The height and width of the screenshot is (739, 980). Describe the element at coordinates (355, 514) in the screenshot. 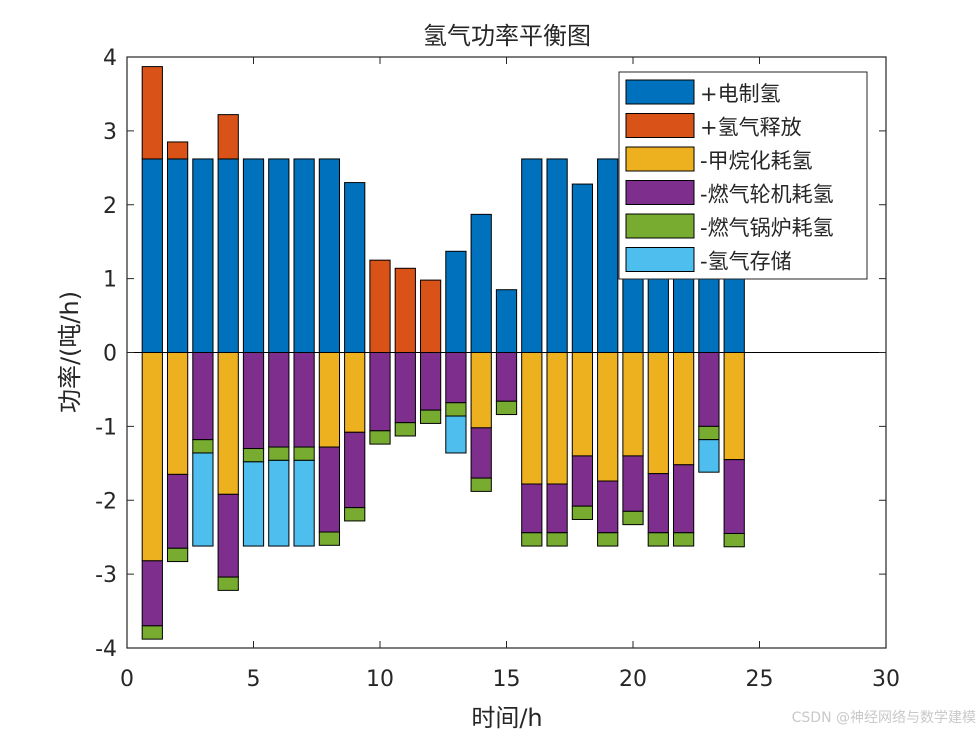

I see `bar-5-t9` at that location.